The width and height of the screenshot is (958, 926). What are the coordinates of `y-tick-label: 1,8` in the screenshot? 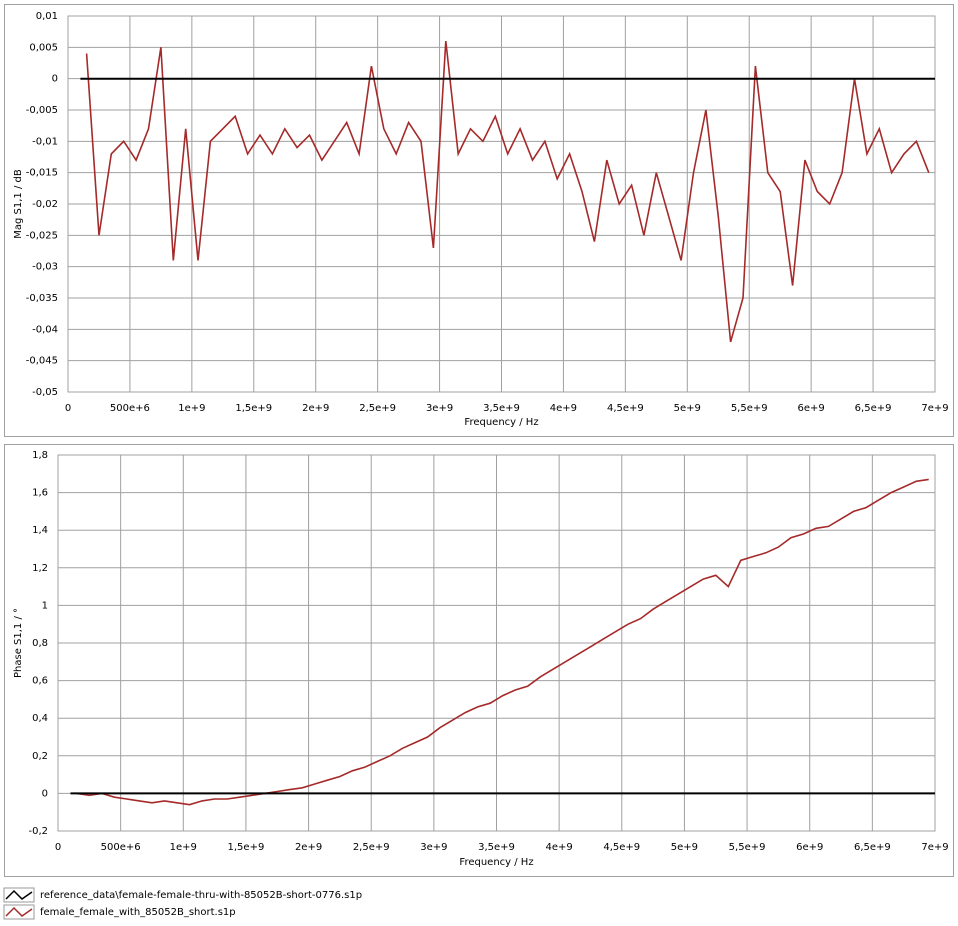 It's located at (40, 455).